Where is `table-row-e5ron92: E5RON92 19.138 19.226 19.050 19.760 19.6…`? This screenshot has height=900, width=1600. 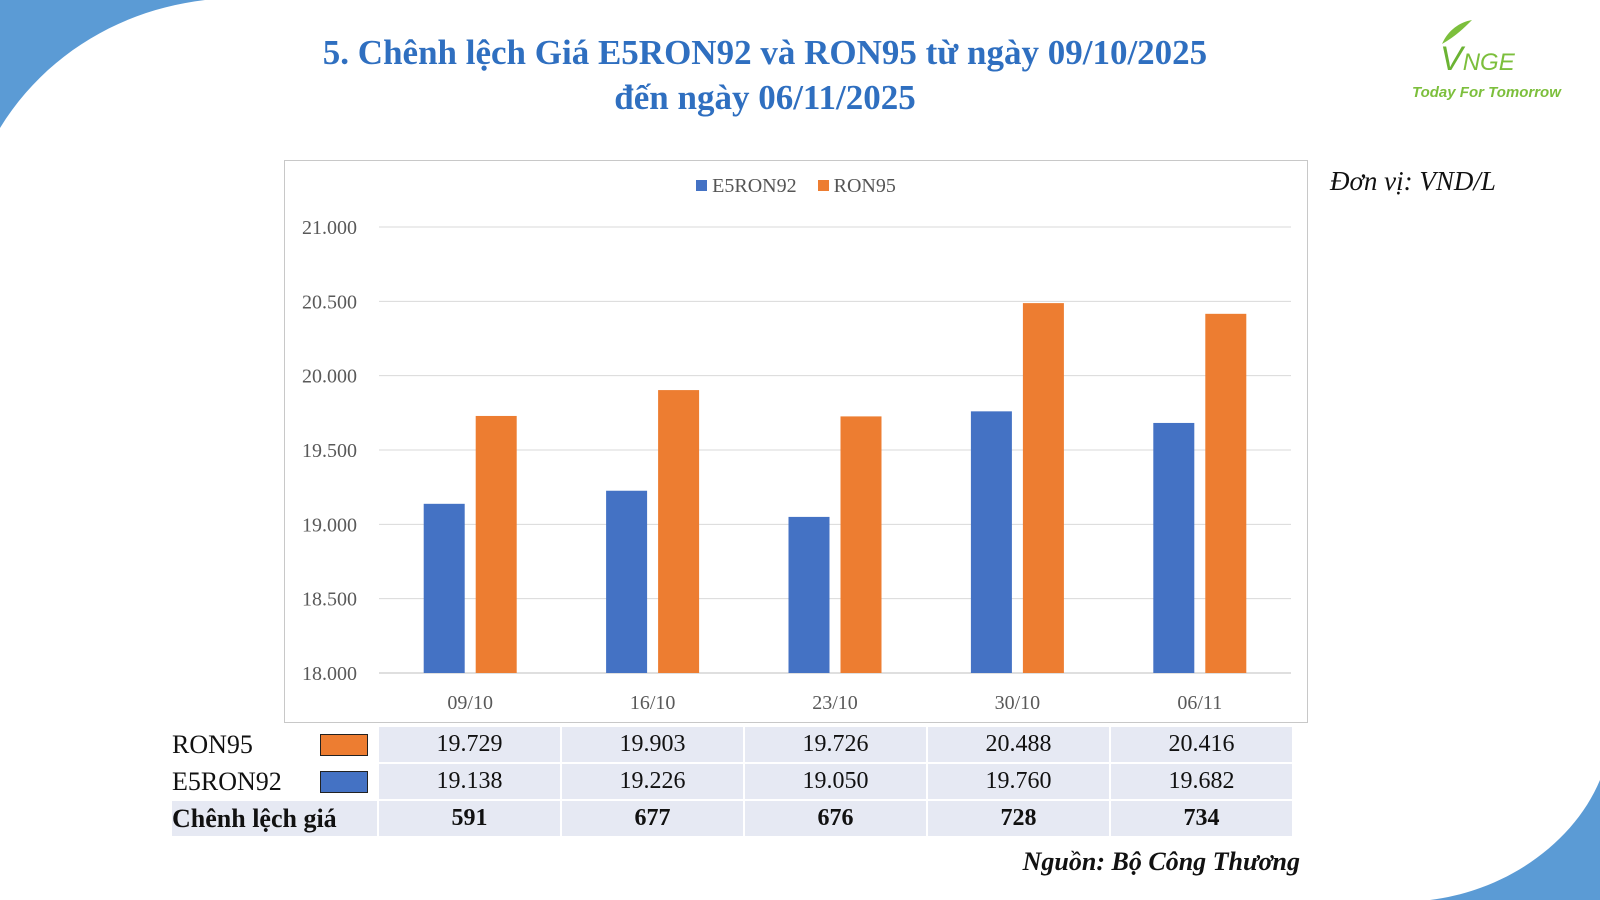 table-row-e5ron92: E5RON92 19.138 19.226 19.050 19.760 19.6… is located at coordinates (733, 782).